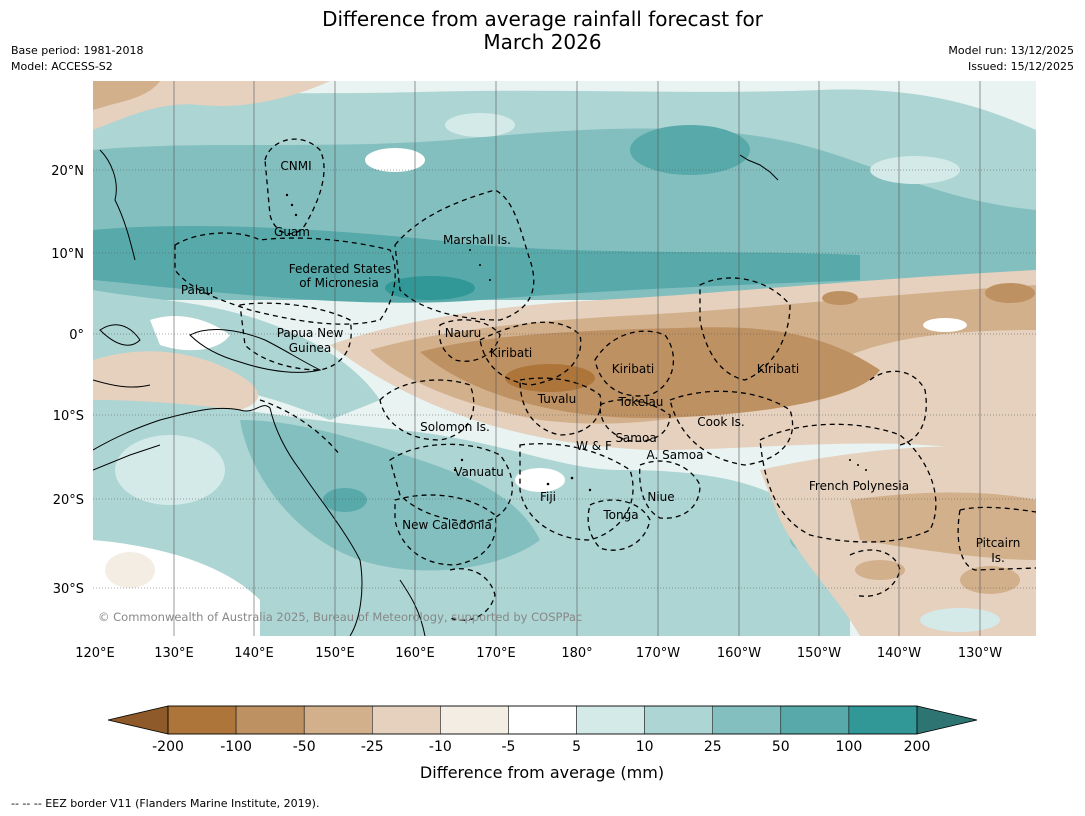  Describe the element at coordinates (917, 747) in the screenshot. I see `colorbar-tick-label: 200` at that location.